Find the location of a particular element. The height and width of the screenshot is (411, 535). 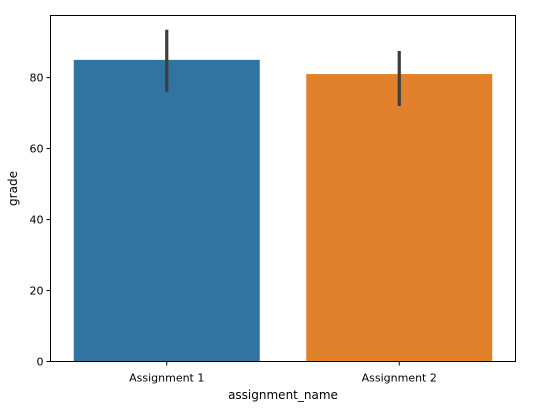

x-axis-label: assignment_name is located at coordinates (283, 395).